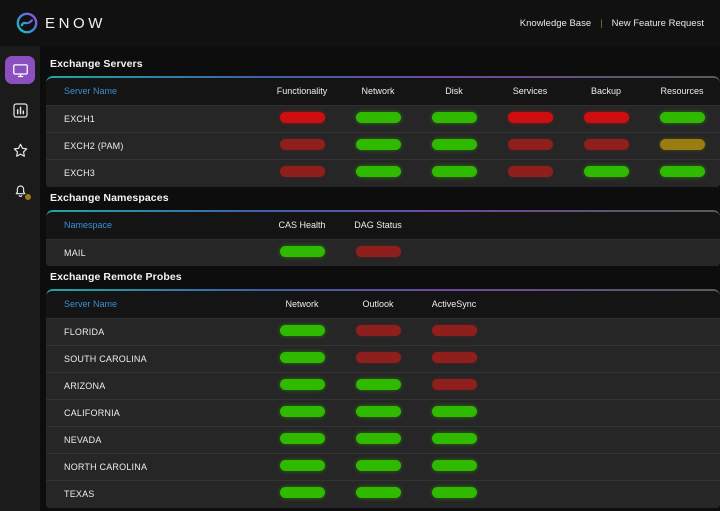  I want to click on table-row: SOUTH CAROLINA, so click(383, 359).